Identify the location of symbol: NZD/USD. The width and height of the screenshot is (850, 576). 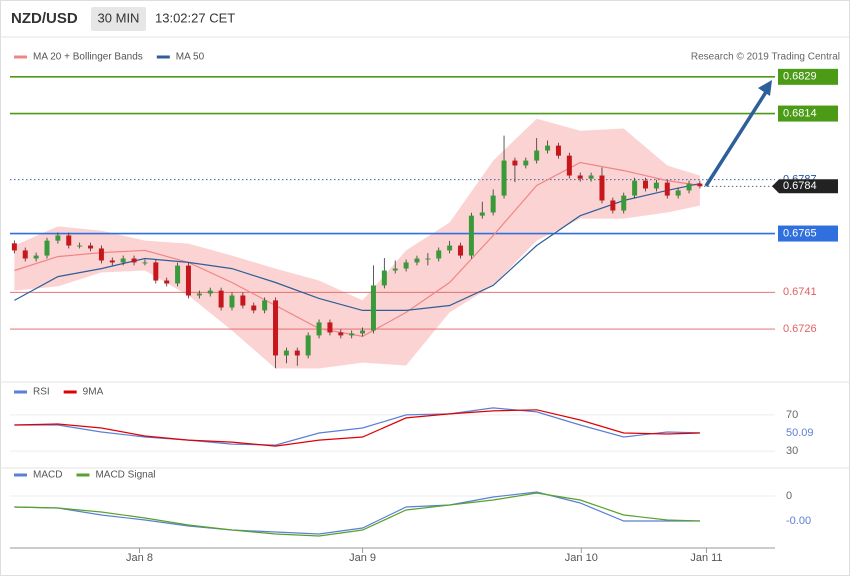
(44, 18).